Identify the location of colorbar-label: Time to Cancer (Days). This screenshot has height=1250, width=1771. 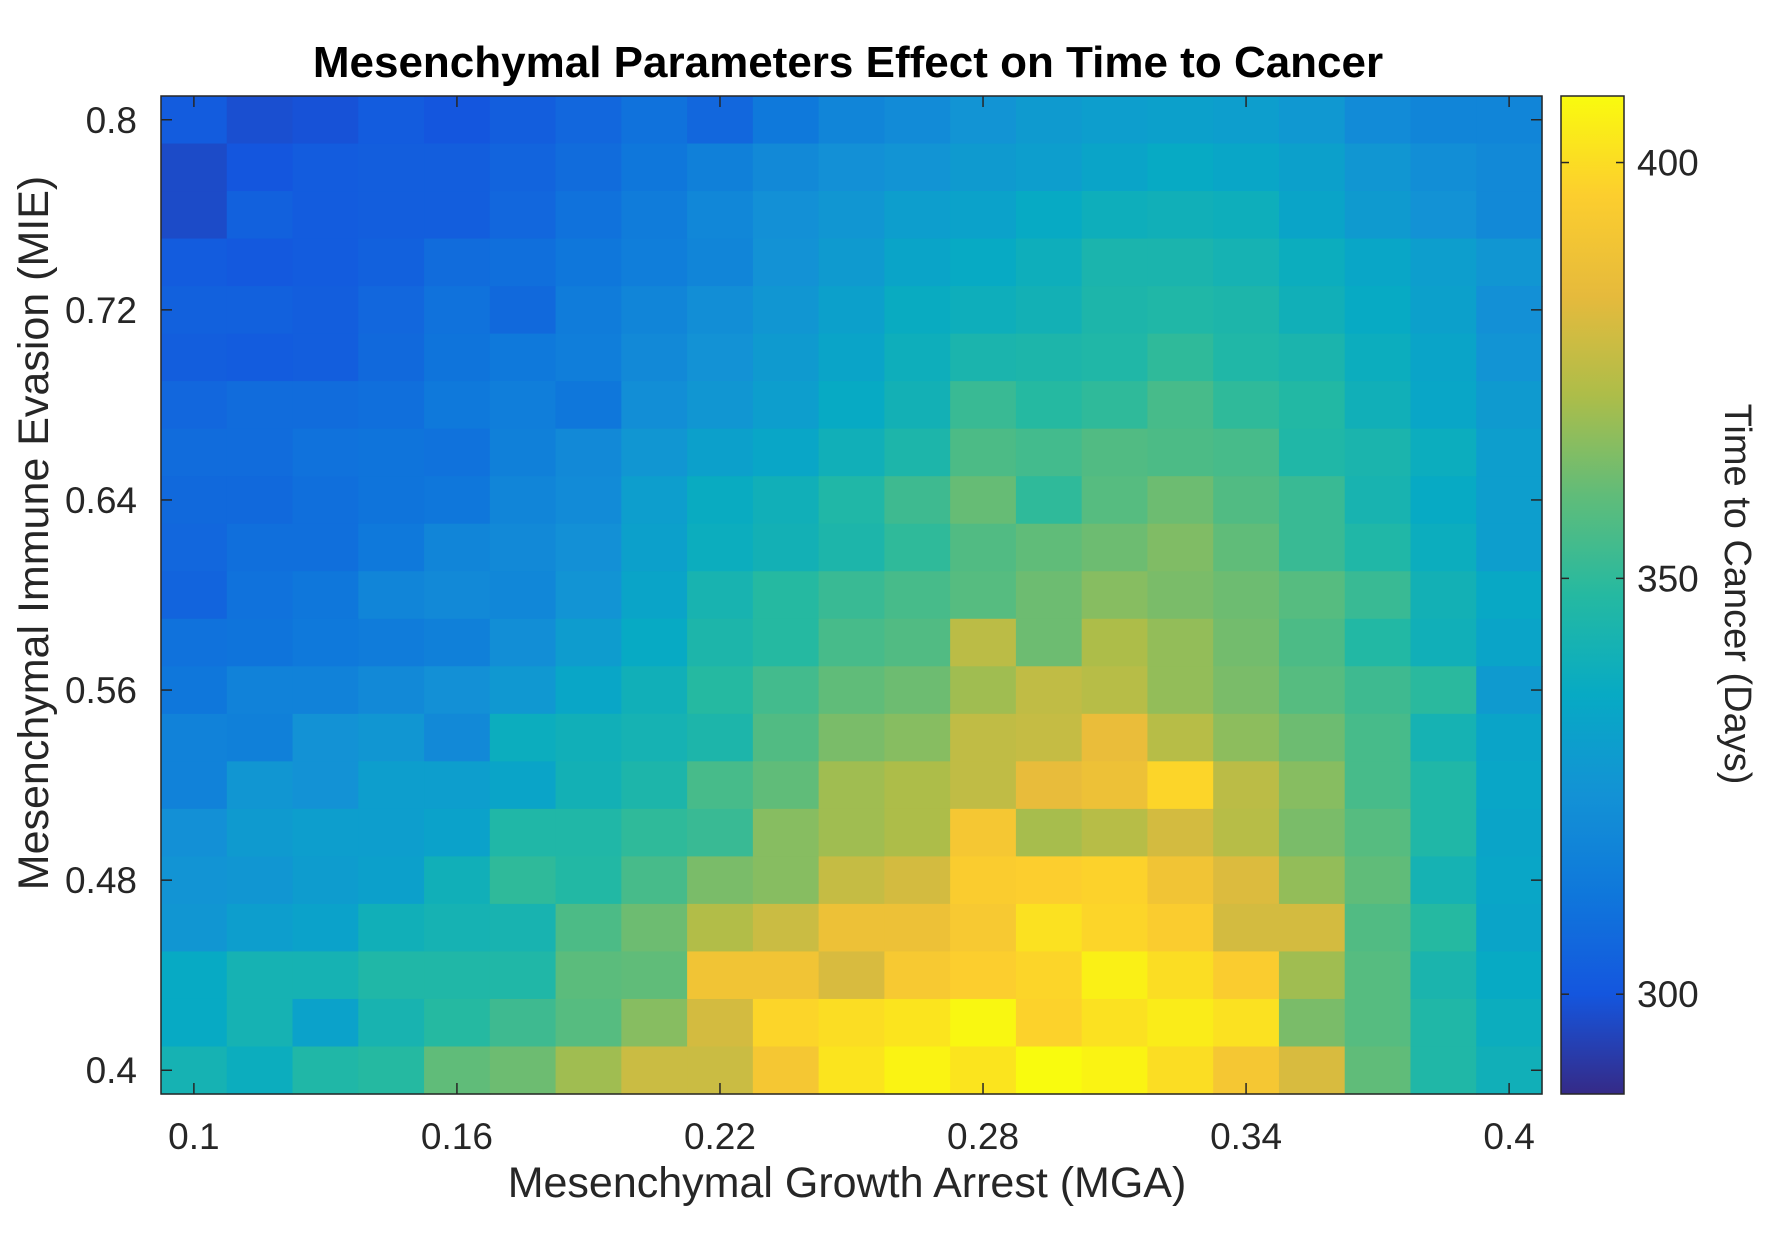
(1737, 594).